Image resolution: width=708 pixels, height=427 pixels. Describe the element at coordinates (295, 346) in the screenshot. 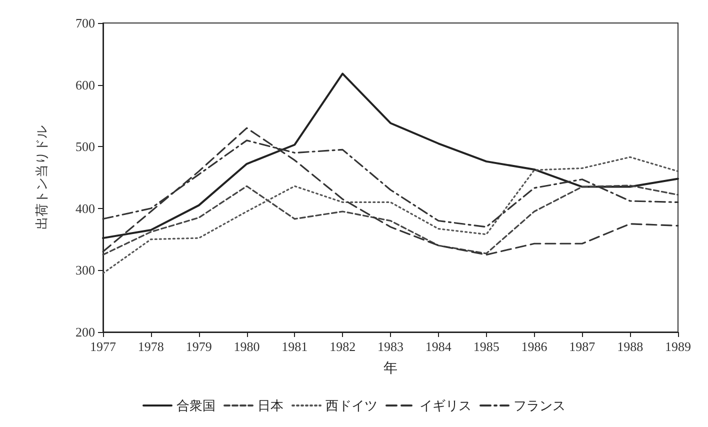

I see `x-tick-label: 1981` at that location.